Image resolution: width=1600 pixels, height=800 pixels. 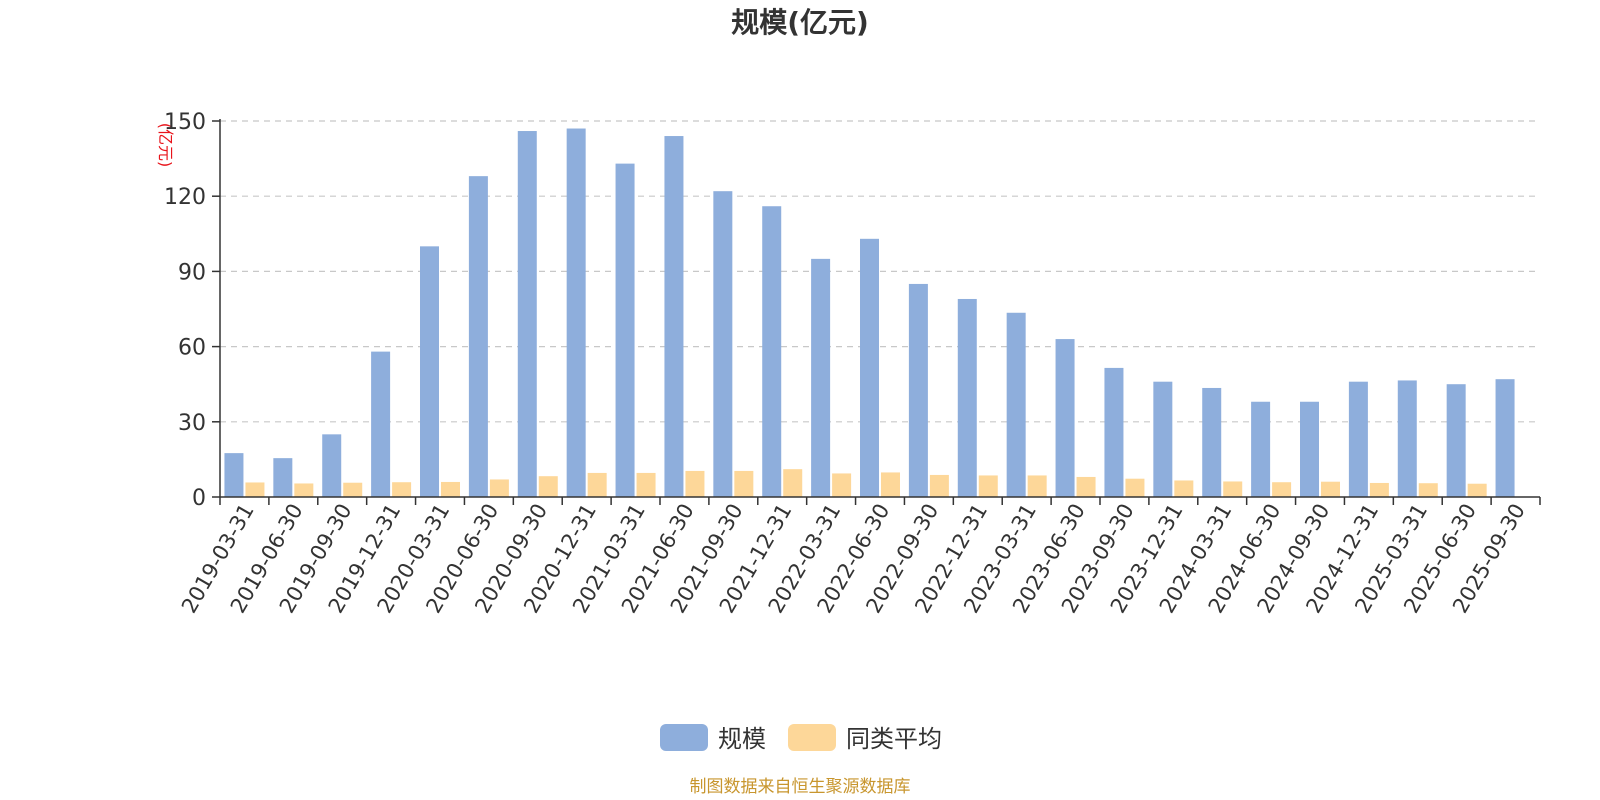 What do you see at coordinates (812, 737) in the screenshot?
I see `legend-swatch-peer-average` at bounding box center [812, 737].